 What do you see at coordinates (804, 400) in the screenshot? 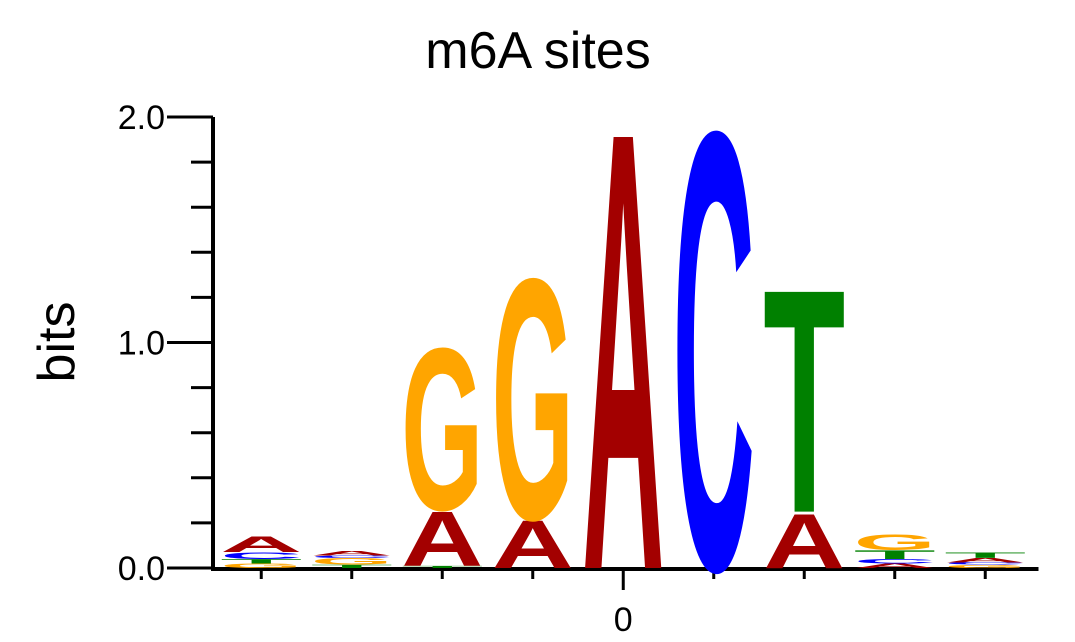
I see `logo-letter-T-pos7: T` at bounding box center [804, 400].